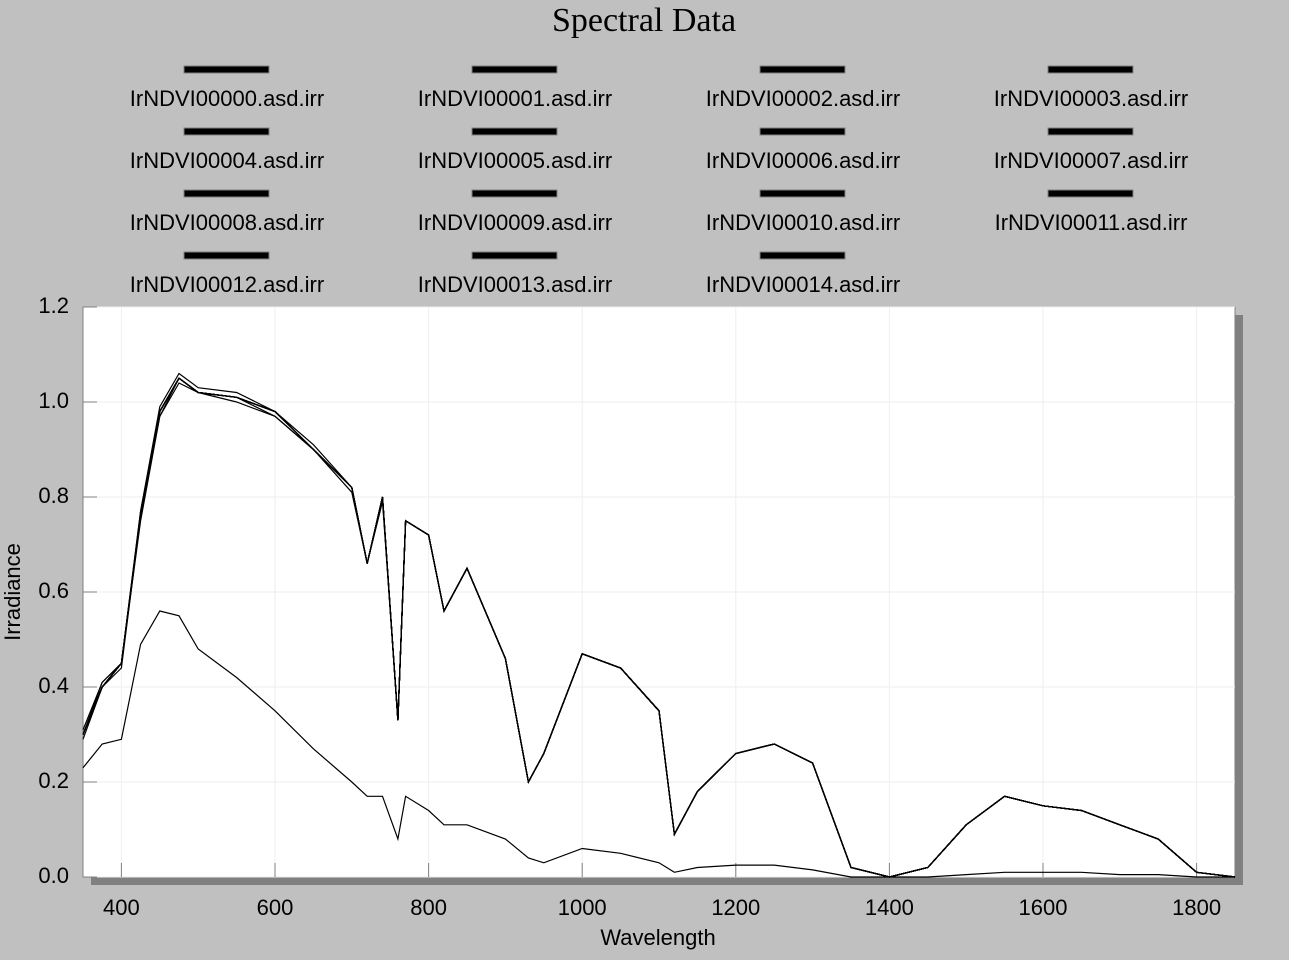 The width and height of the screenshot is (1289, 960). What do you see at coordinates (227, 222) in the screenshot?
I see `legend-label: IrNDVI00008.asd.irr` at bounding box center [227, 222].